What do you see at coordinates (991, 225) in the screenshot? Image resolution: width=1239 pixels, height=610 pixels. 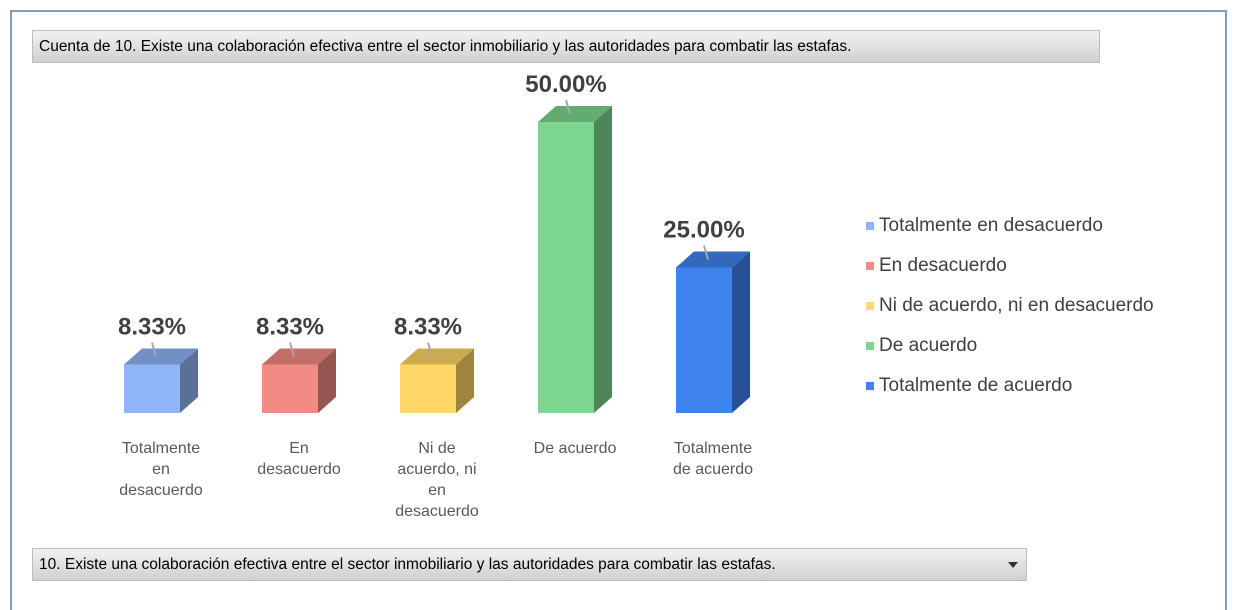 I see `legend-entry: Totalmente en desacuerdo` at bounding box center [991, 225].